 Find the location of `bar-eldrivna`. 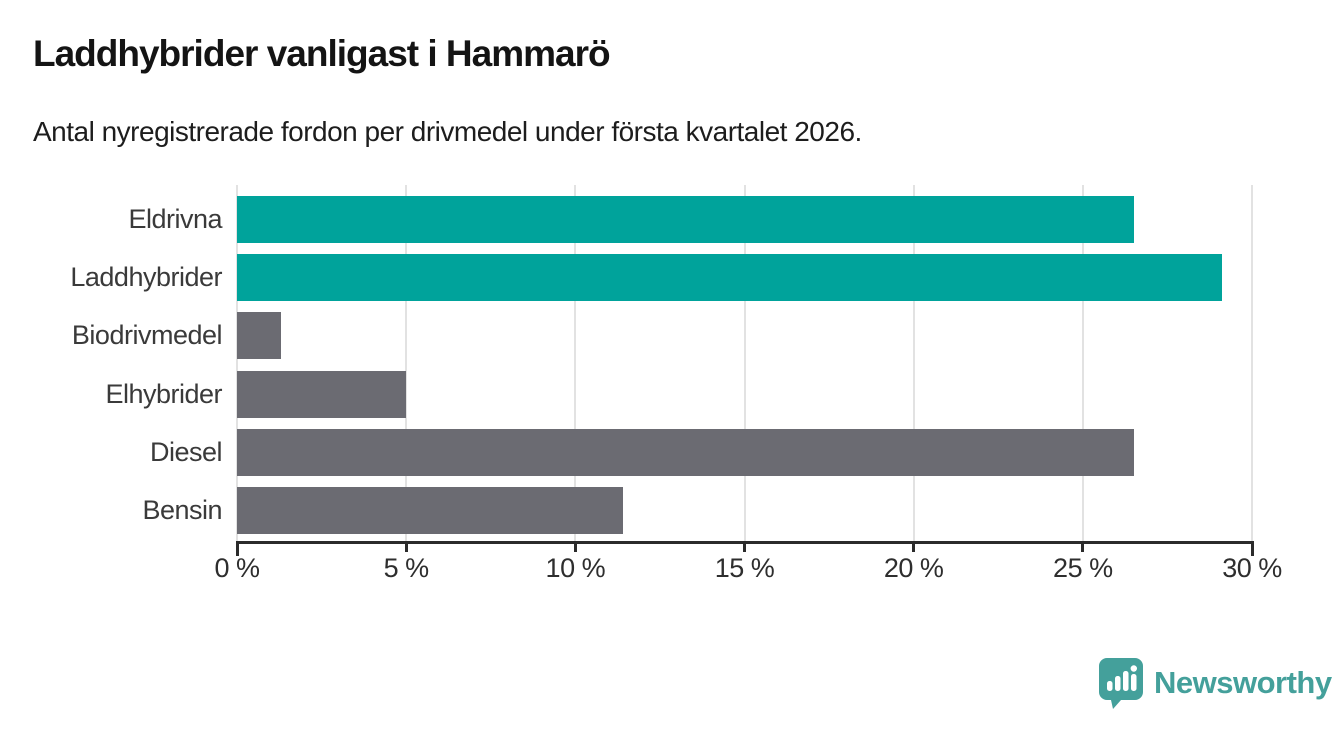

bar-eldrivna is located at coordinates (685, 219).